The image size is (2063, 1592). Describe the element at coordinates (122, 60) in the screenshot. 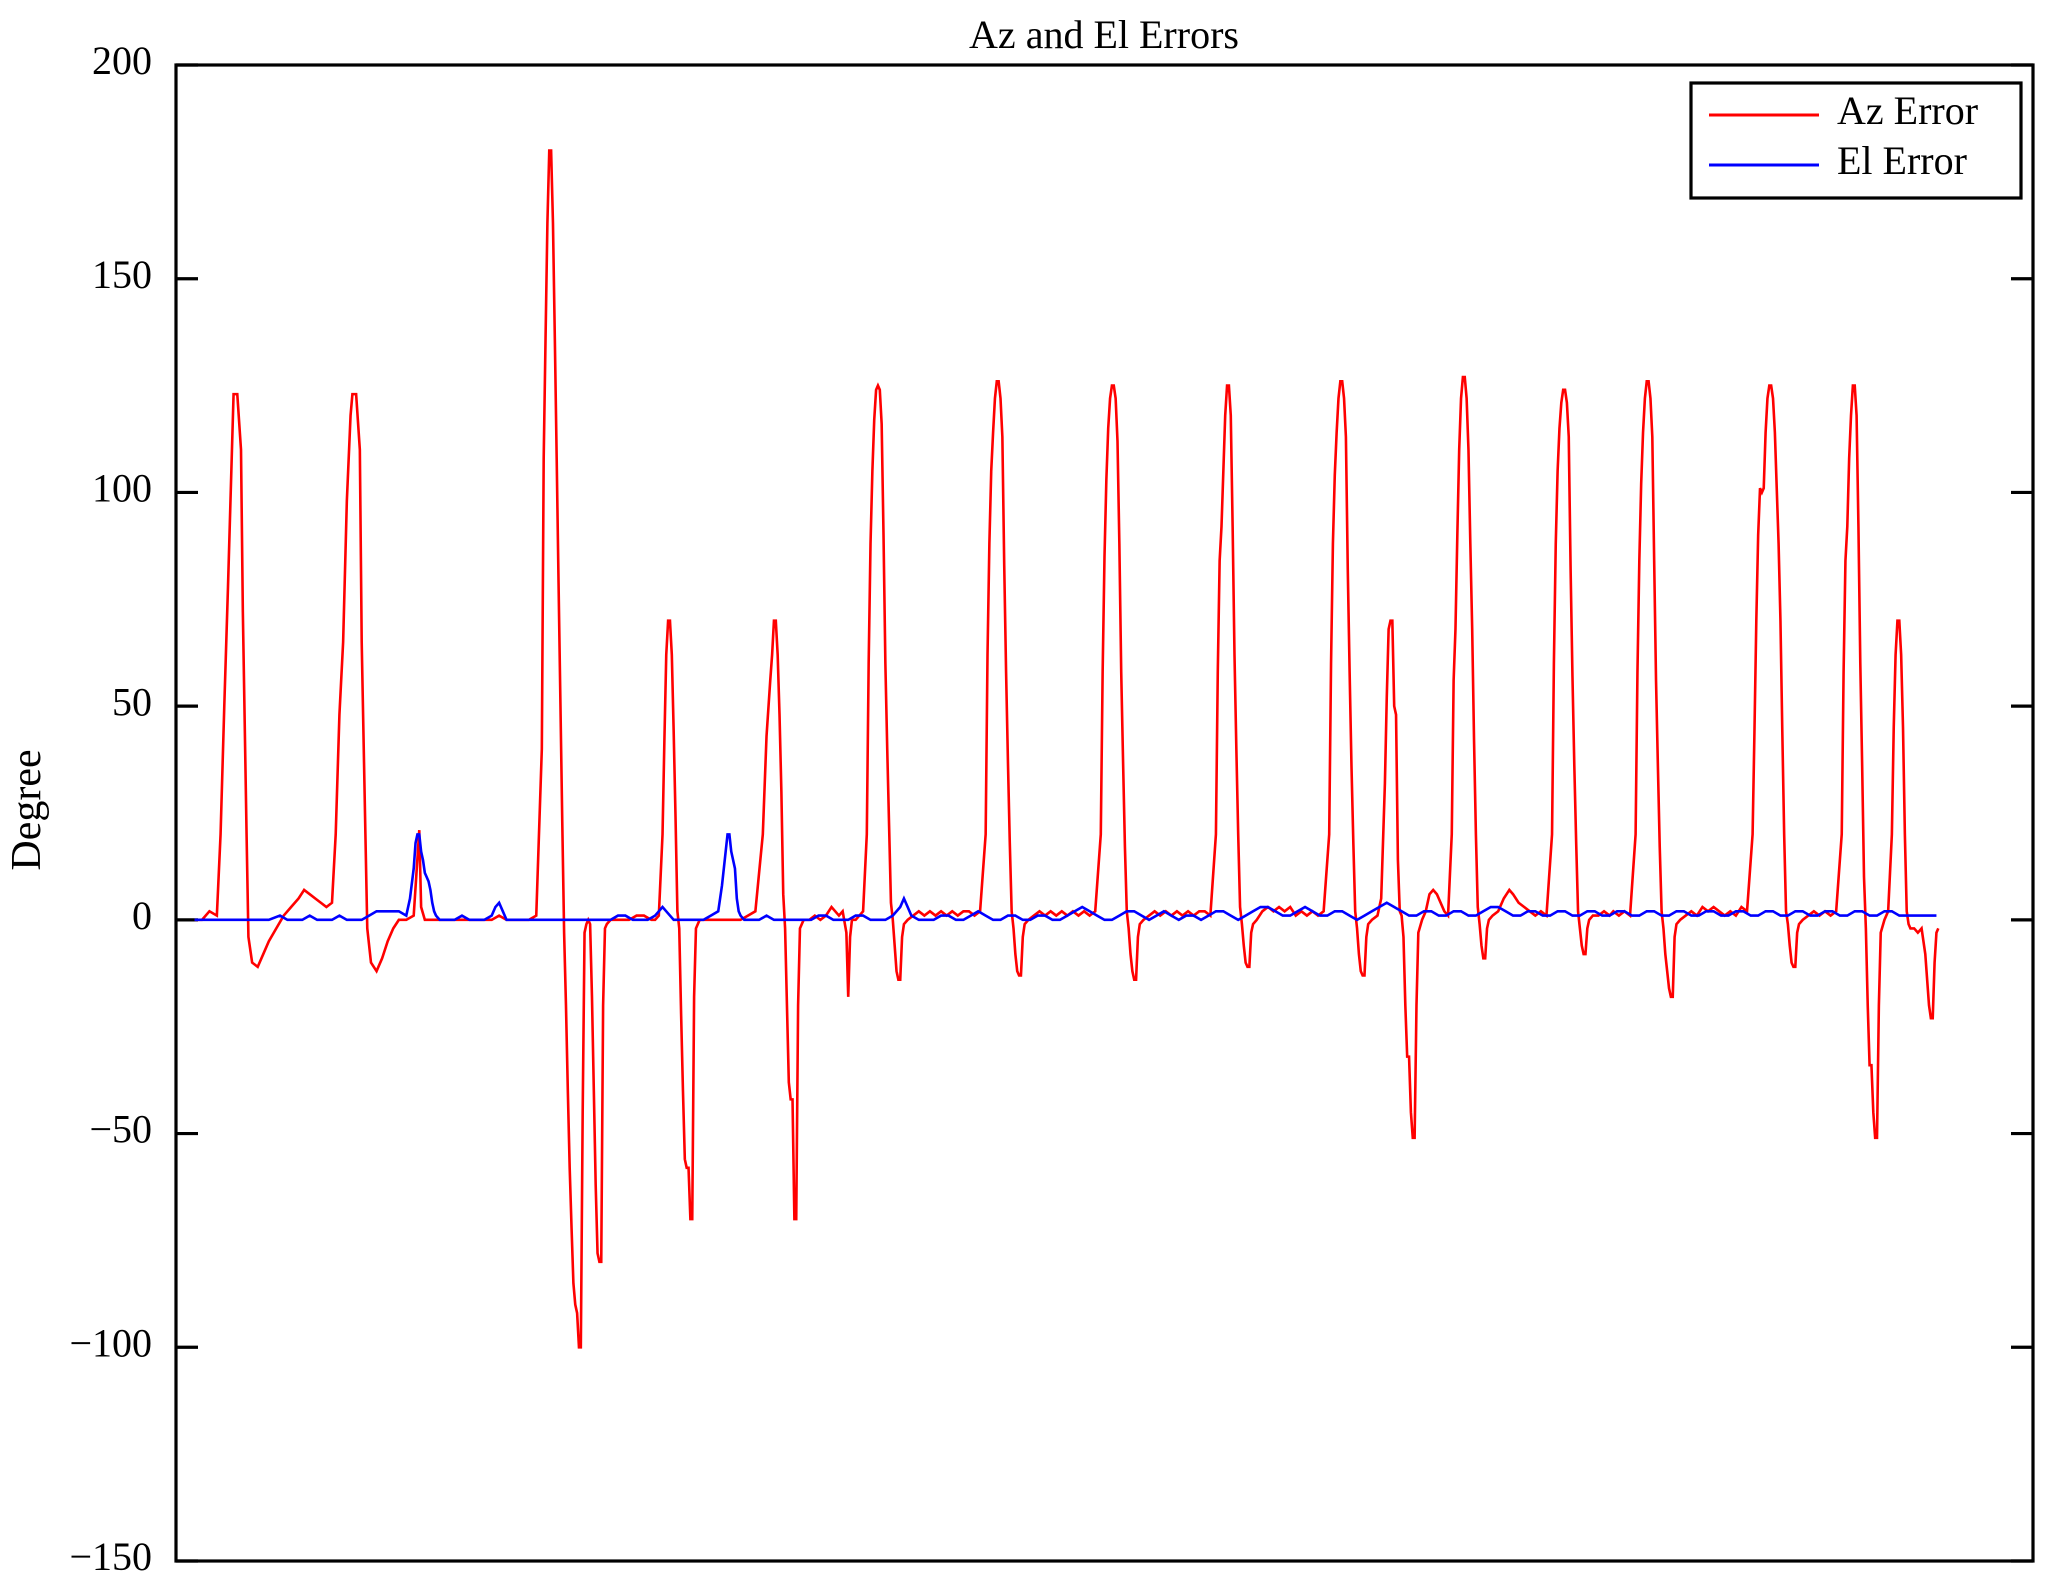

I see `y-tick-label: 200` at that location.